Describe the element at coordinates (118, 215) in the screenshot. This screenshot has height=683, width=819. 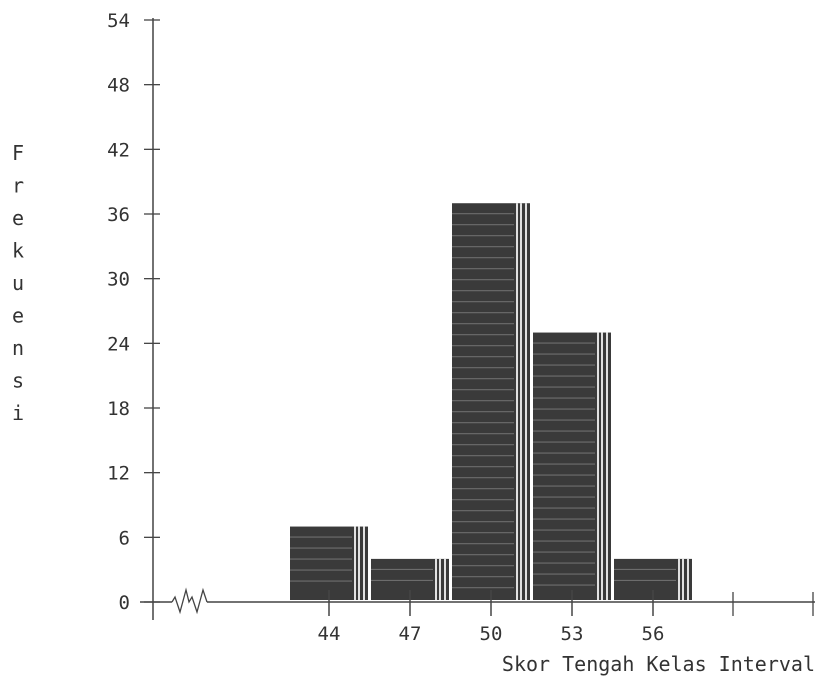
I see `y-tick-label: 36` at that location.